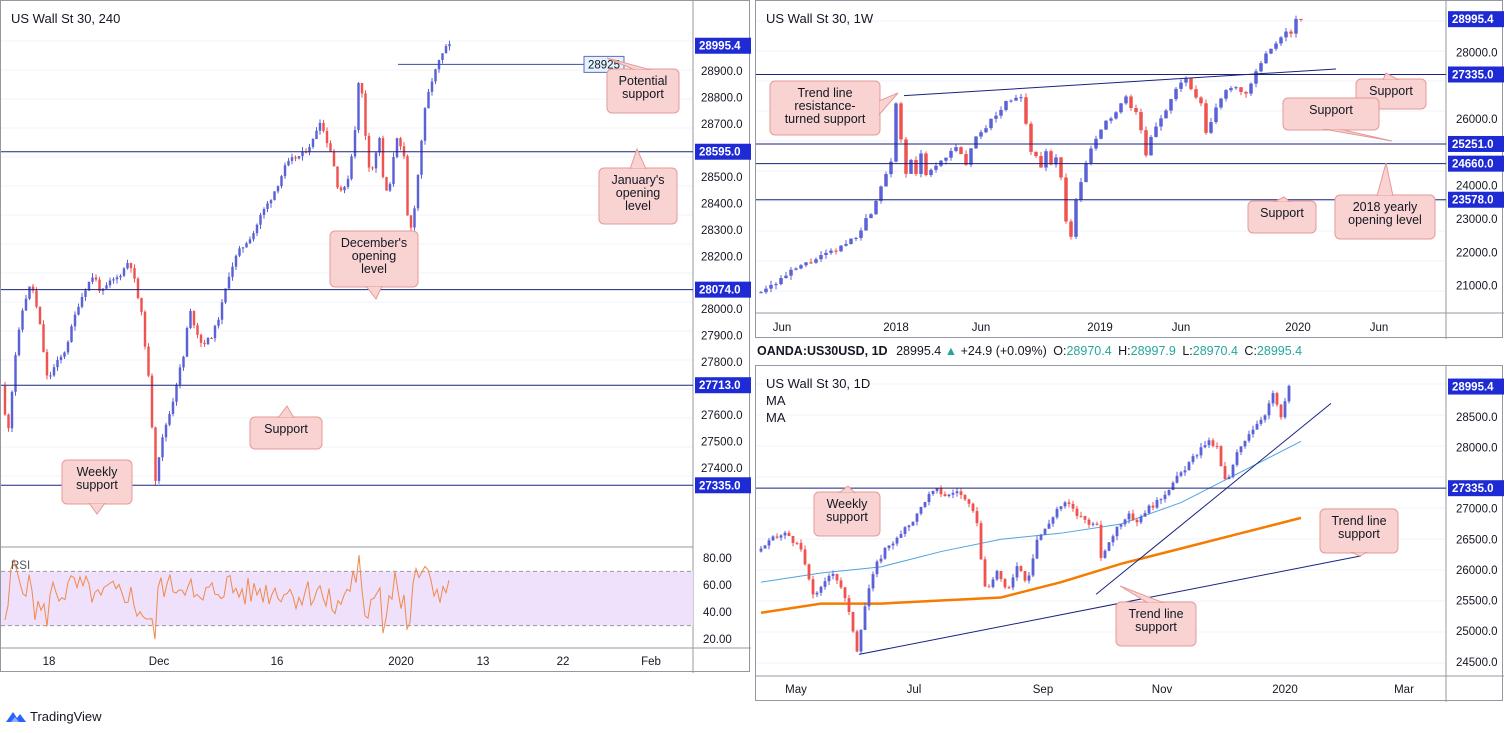  Describe the element at coordinates (1473, 165) in the screenshot. I see `w1-level-tag: 24660.0` at that location.